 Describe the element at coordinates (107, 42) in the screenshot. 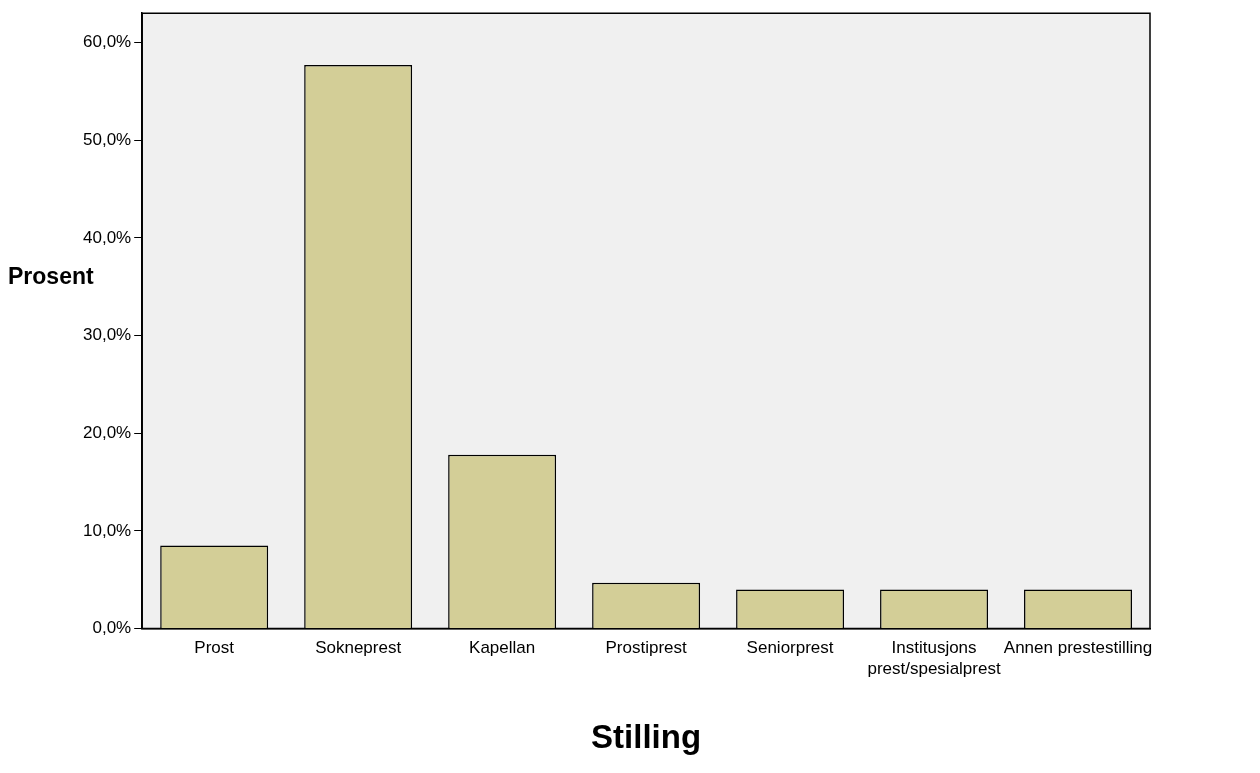

I see `y-tick-label: 60,0%` at that location.